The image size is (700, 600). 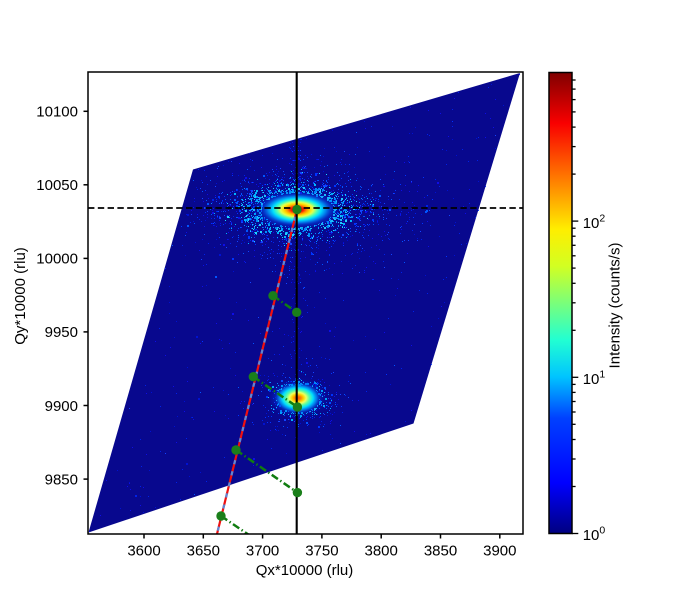 I want to click on svg-text: 3800, so click(x=381, y=550).